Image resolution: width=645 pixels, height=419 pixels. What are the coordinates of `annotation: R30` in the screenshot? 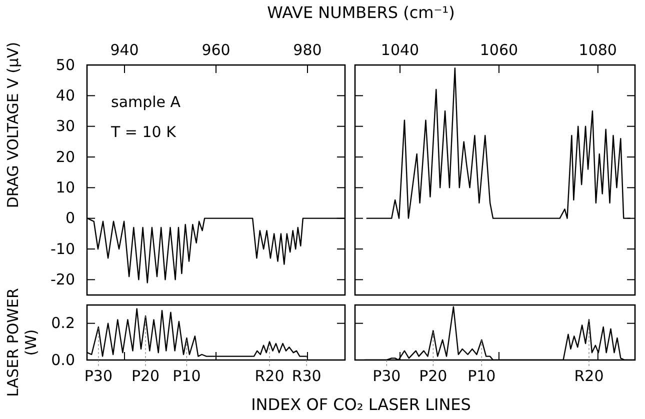 It's located at (307, 376).